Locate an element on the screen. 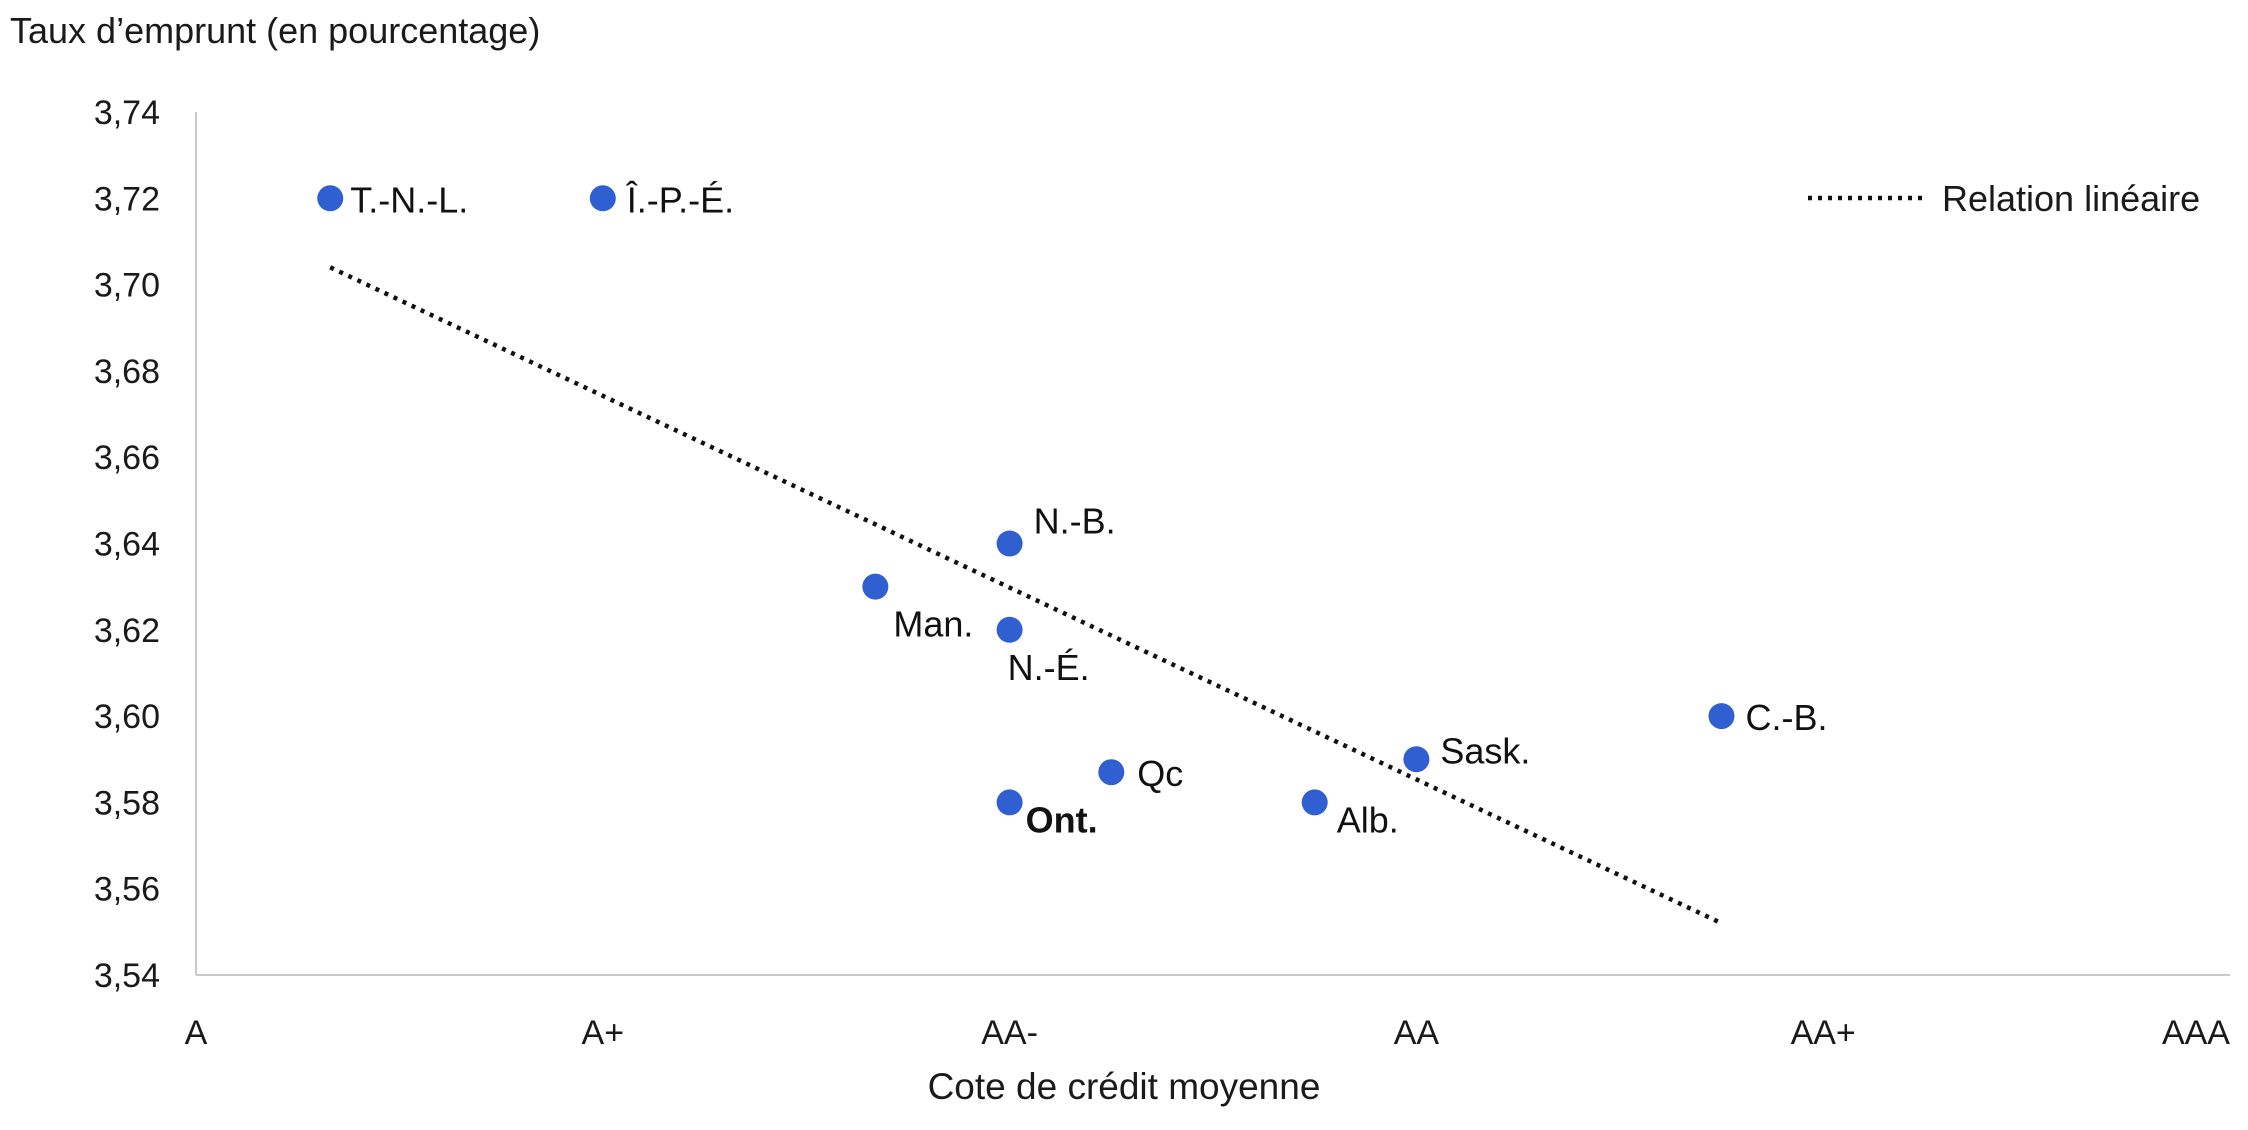 The image size is (2248, 1130). legend: Relation linéaire is located at coordinates (2004, 198).